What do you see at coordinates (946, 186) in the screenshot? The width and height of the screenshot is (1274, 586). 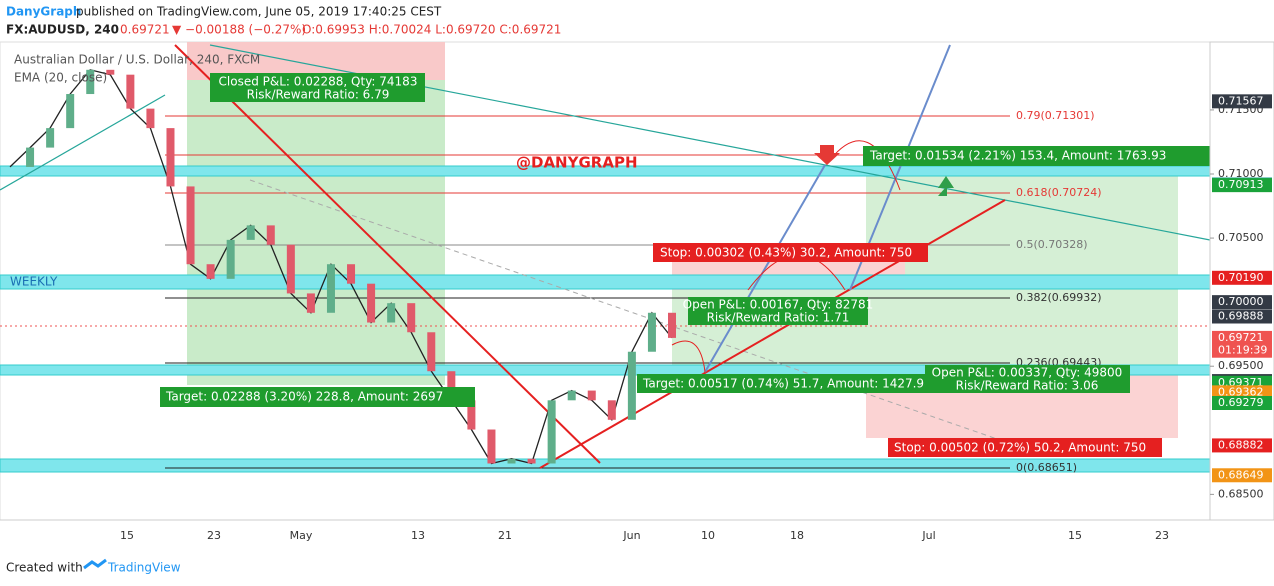 I see `up-arrow` at bounding box center [946, 186].